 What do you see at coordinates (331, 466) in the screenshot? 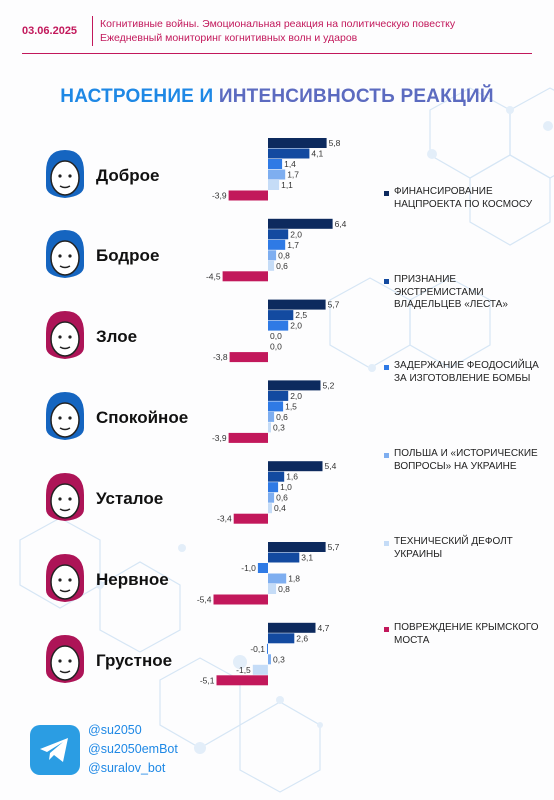
I see `data-label: 5,4` at bounding box center [331, 466].